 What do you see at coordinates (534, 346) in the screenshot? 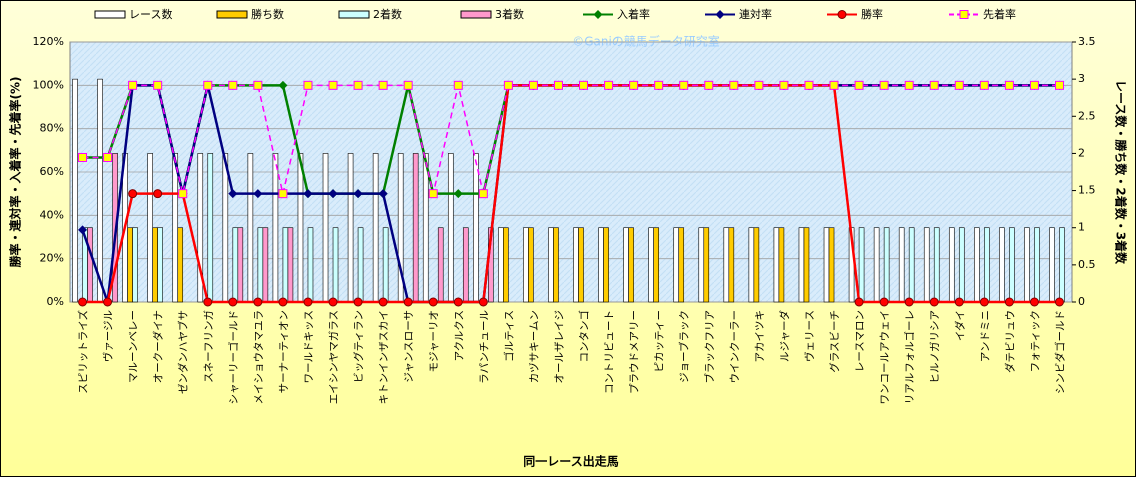
I see `x-tick-label: カヅサキームン` at bounding box center [534, 346].